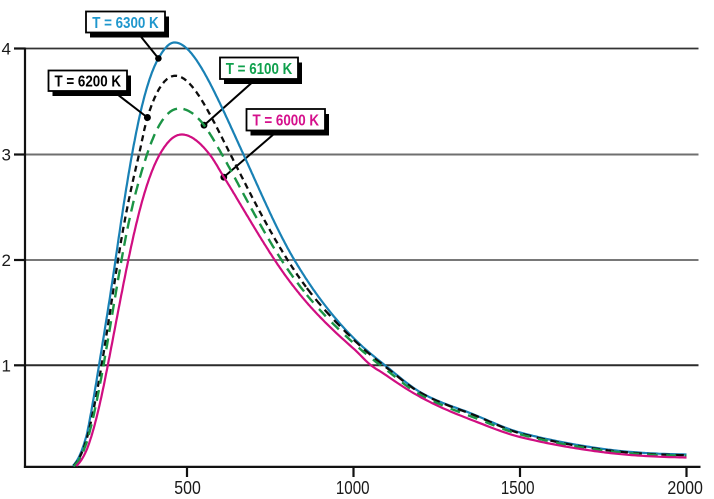 The image size is (714, 499). What do you see at coordinates (6, 155) in the screenshot?
I see `svg-text: 3` at bounding box center [6, 155].